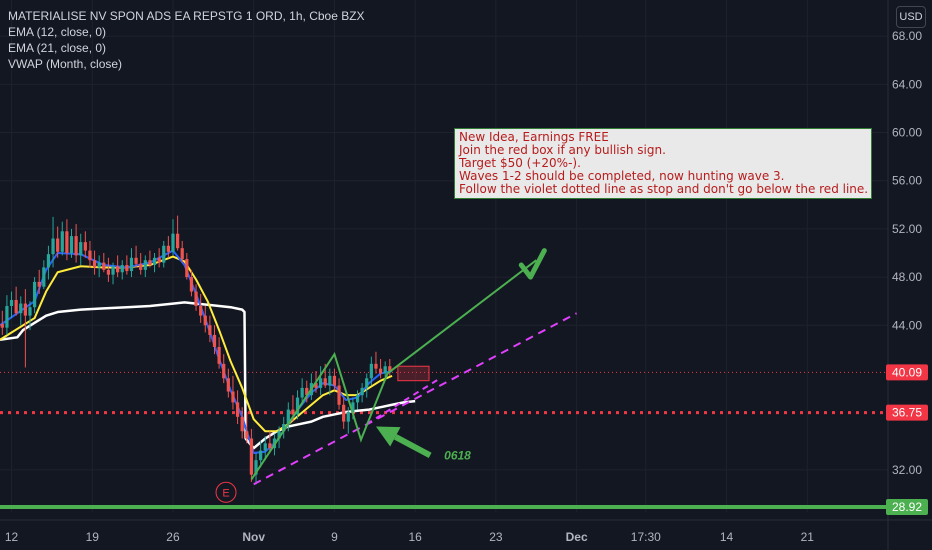 This screenshot has width=932, height=550. What do you see at coordinates (907, 36) in the screenshot?
I see `y-tick-label: 68.00` at bounding box center [907, 36].